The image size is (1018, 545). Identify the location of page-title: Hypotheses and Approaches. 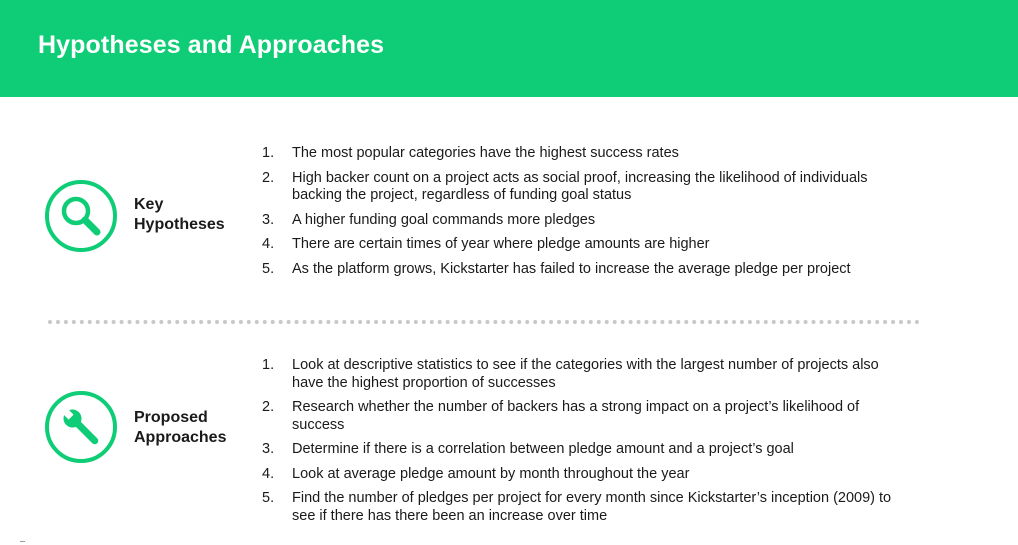
(211, 45).